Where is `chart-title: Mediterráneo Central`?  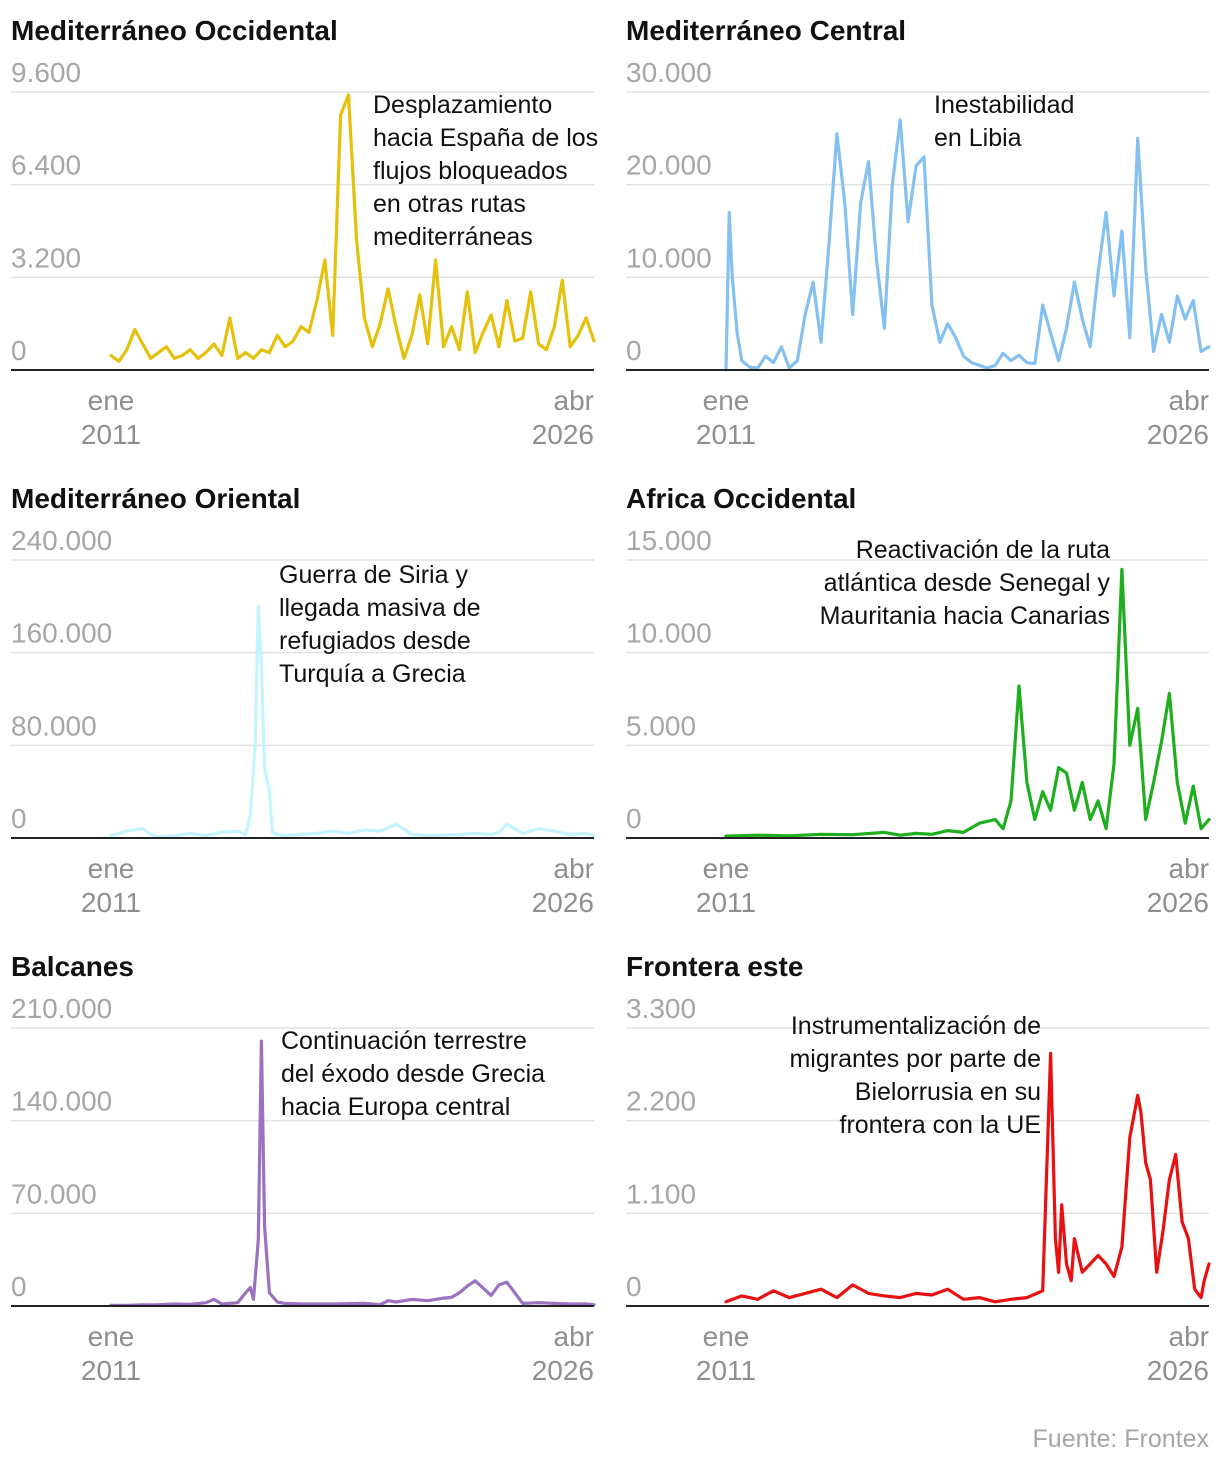
chart-title: Mediterráneo Central is located at coordinates (766, 30).